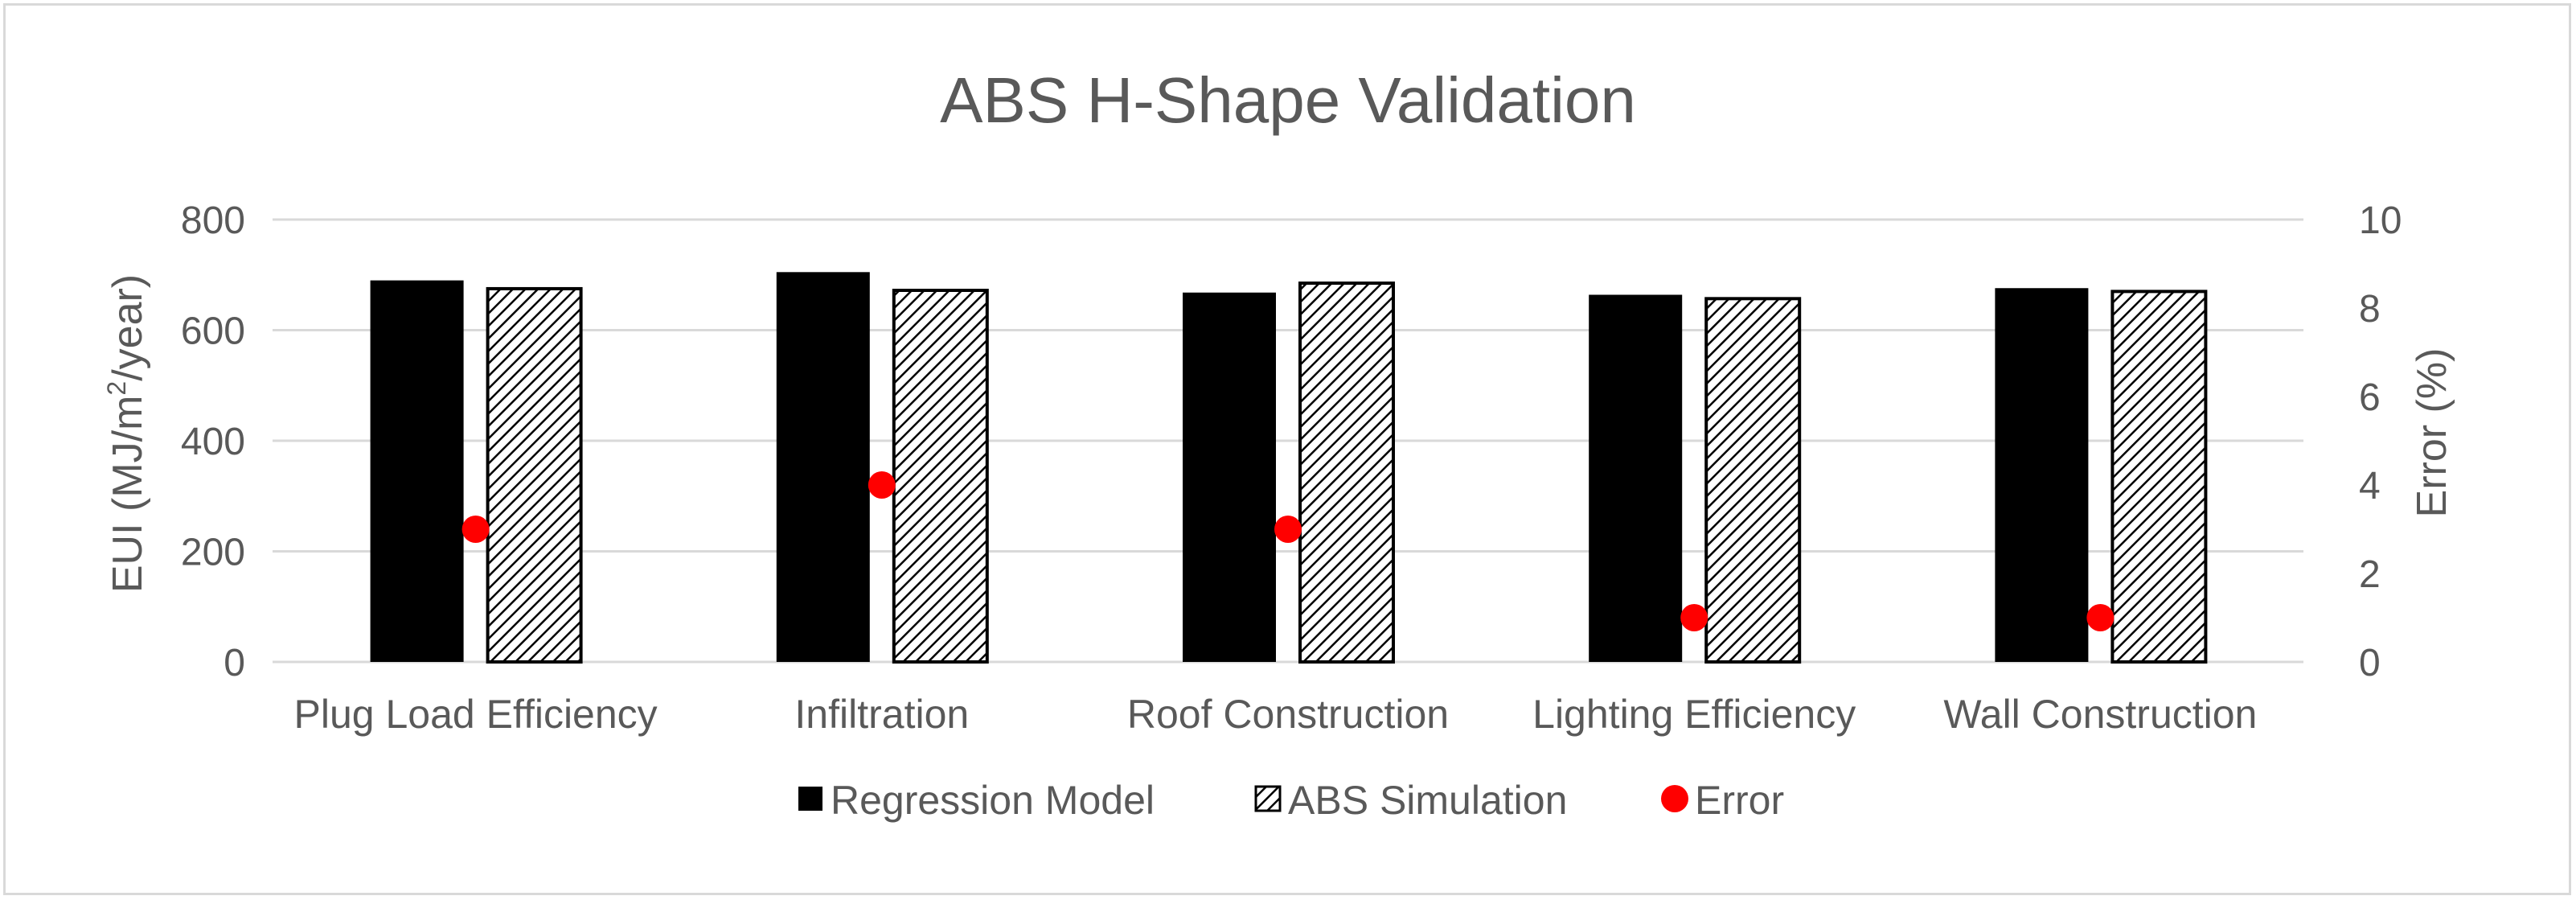 Image resolution: width=2576 pixels, height=900 pixels. What do you see at coordinates (881, 714) in the screenshot?
I see `x-category-label: Infiltration` at bounding box center [881, 714].